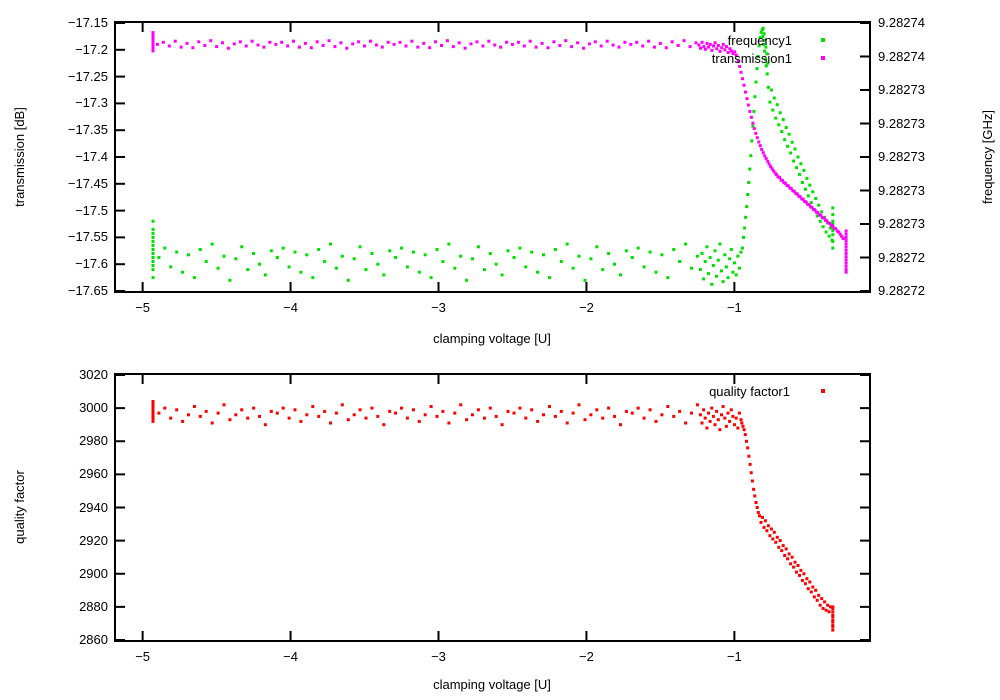 The width and height of the screenshot is (1000, 700). I want to click on top-xaxis-title: clamping voltage [U], so click(492, 338).